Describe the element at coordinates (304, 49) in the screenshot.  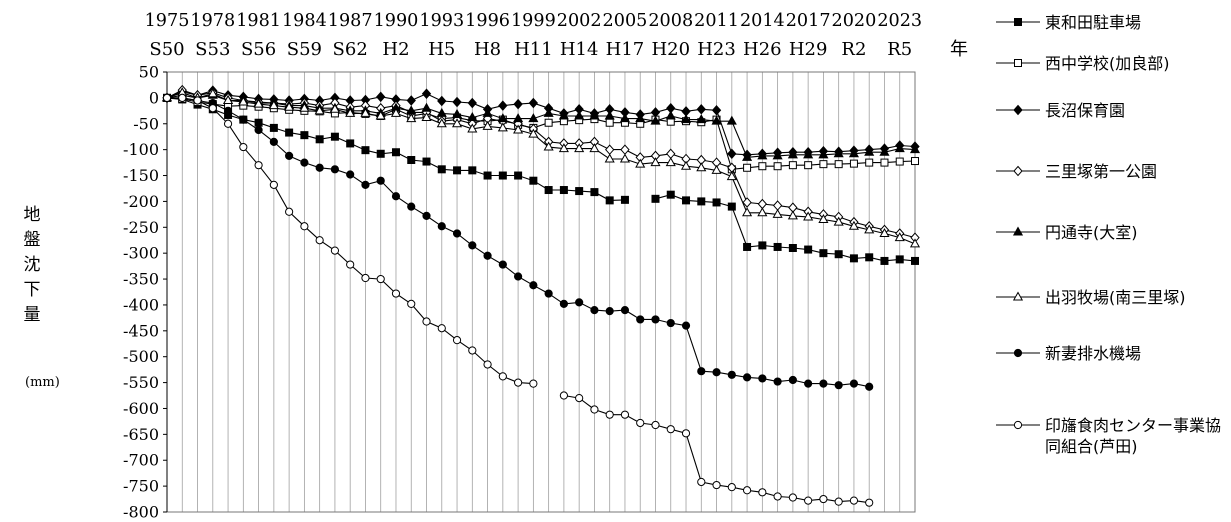
I see `x-tick-label-era: S59` at that location.